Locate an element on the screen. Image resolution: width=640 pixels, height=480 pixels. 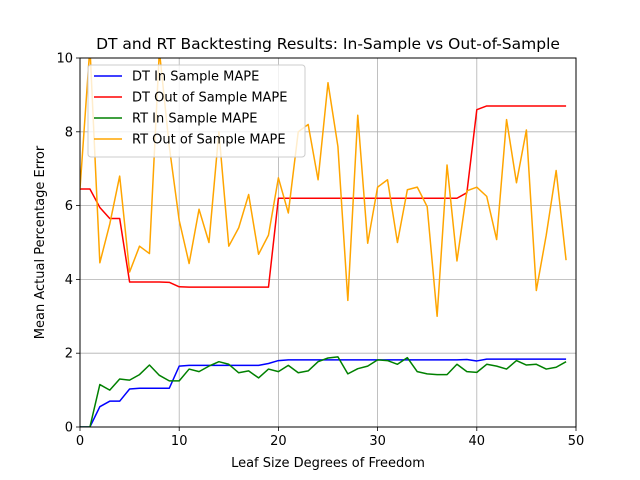
y-tick-label-2: 4 is located at coordinates (69, 280).